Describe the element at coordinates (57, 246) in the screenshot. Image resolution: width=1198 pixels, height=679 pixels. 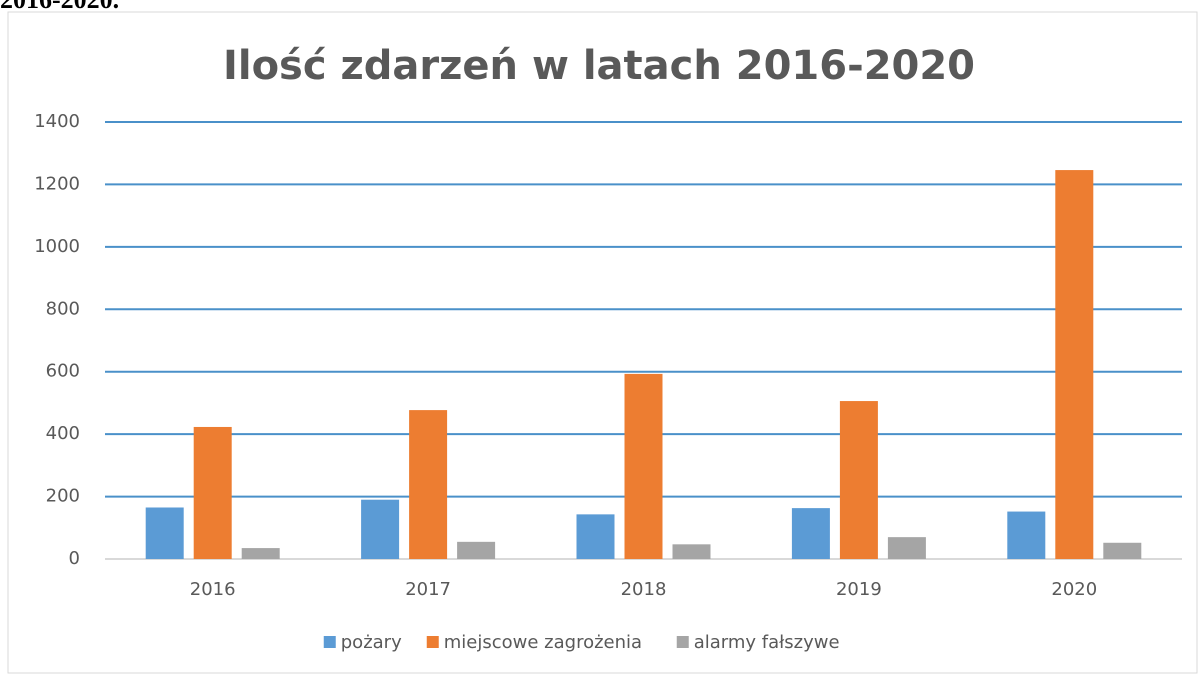
I see `y-tick-label: 1000` at that location.